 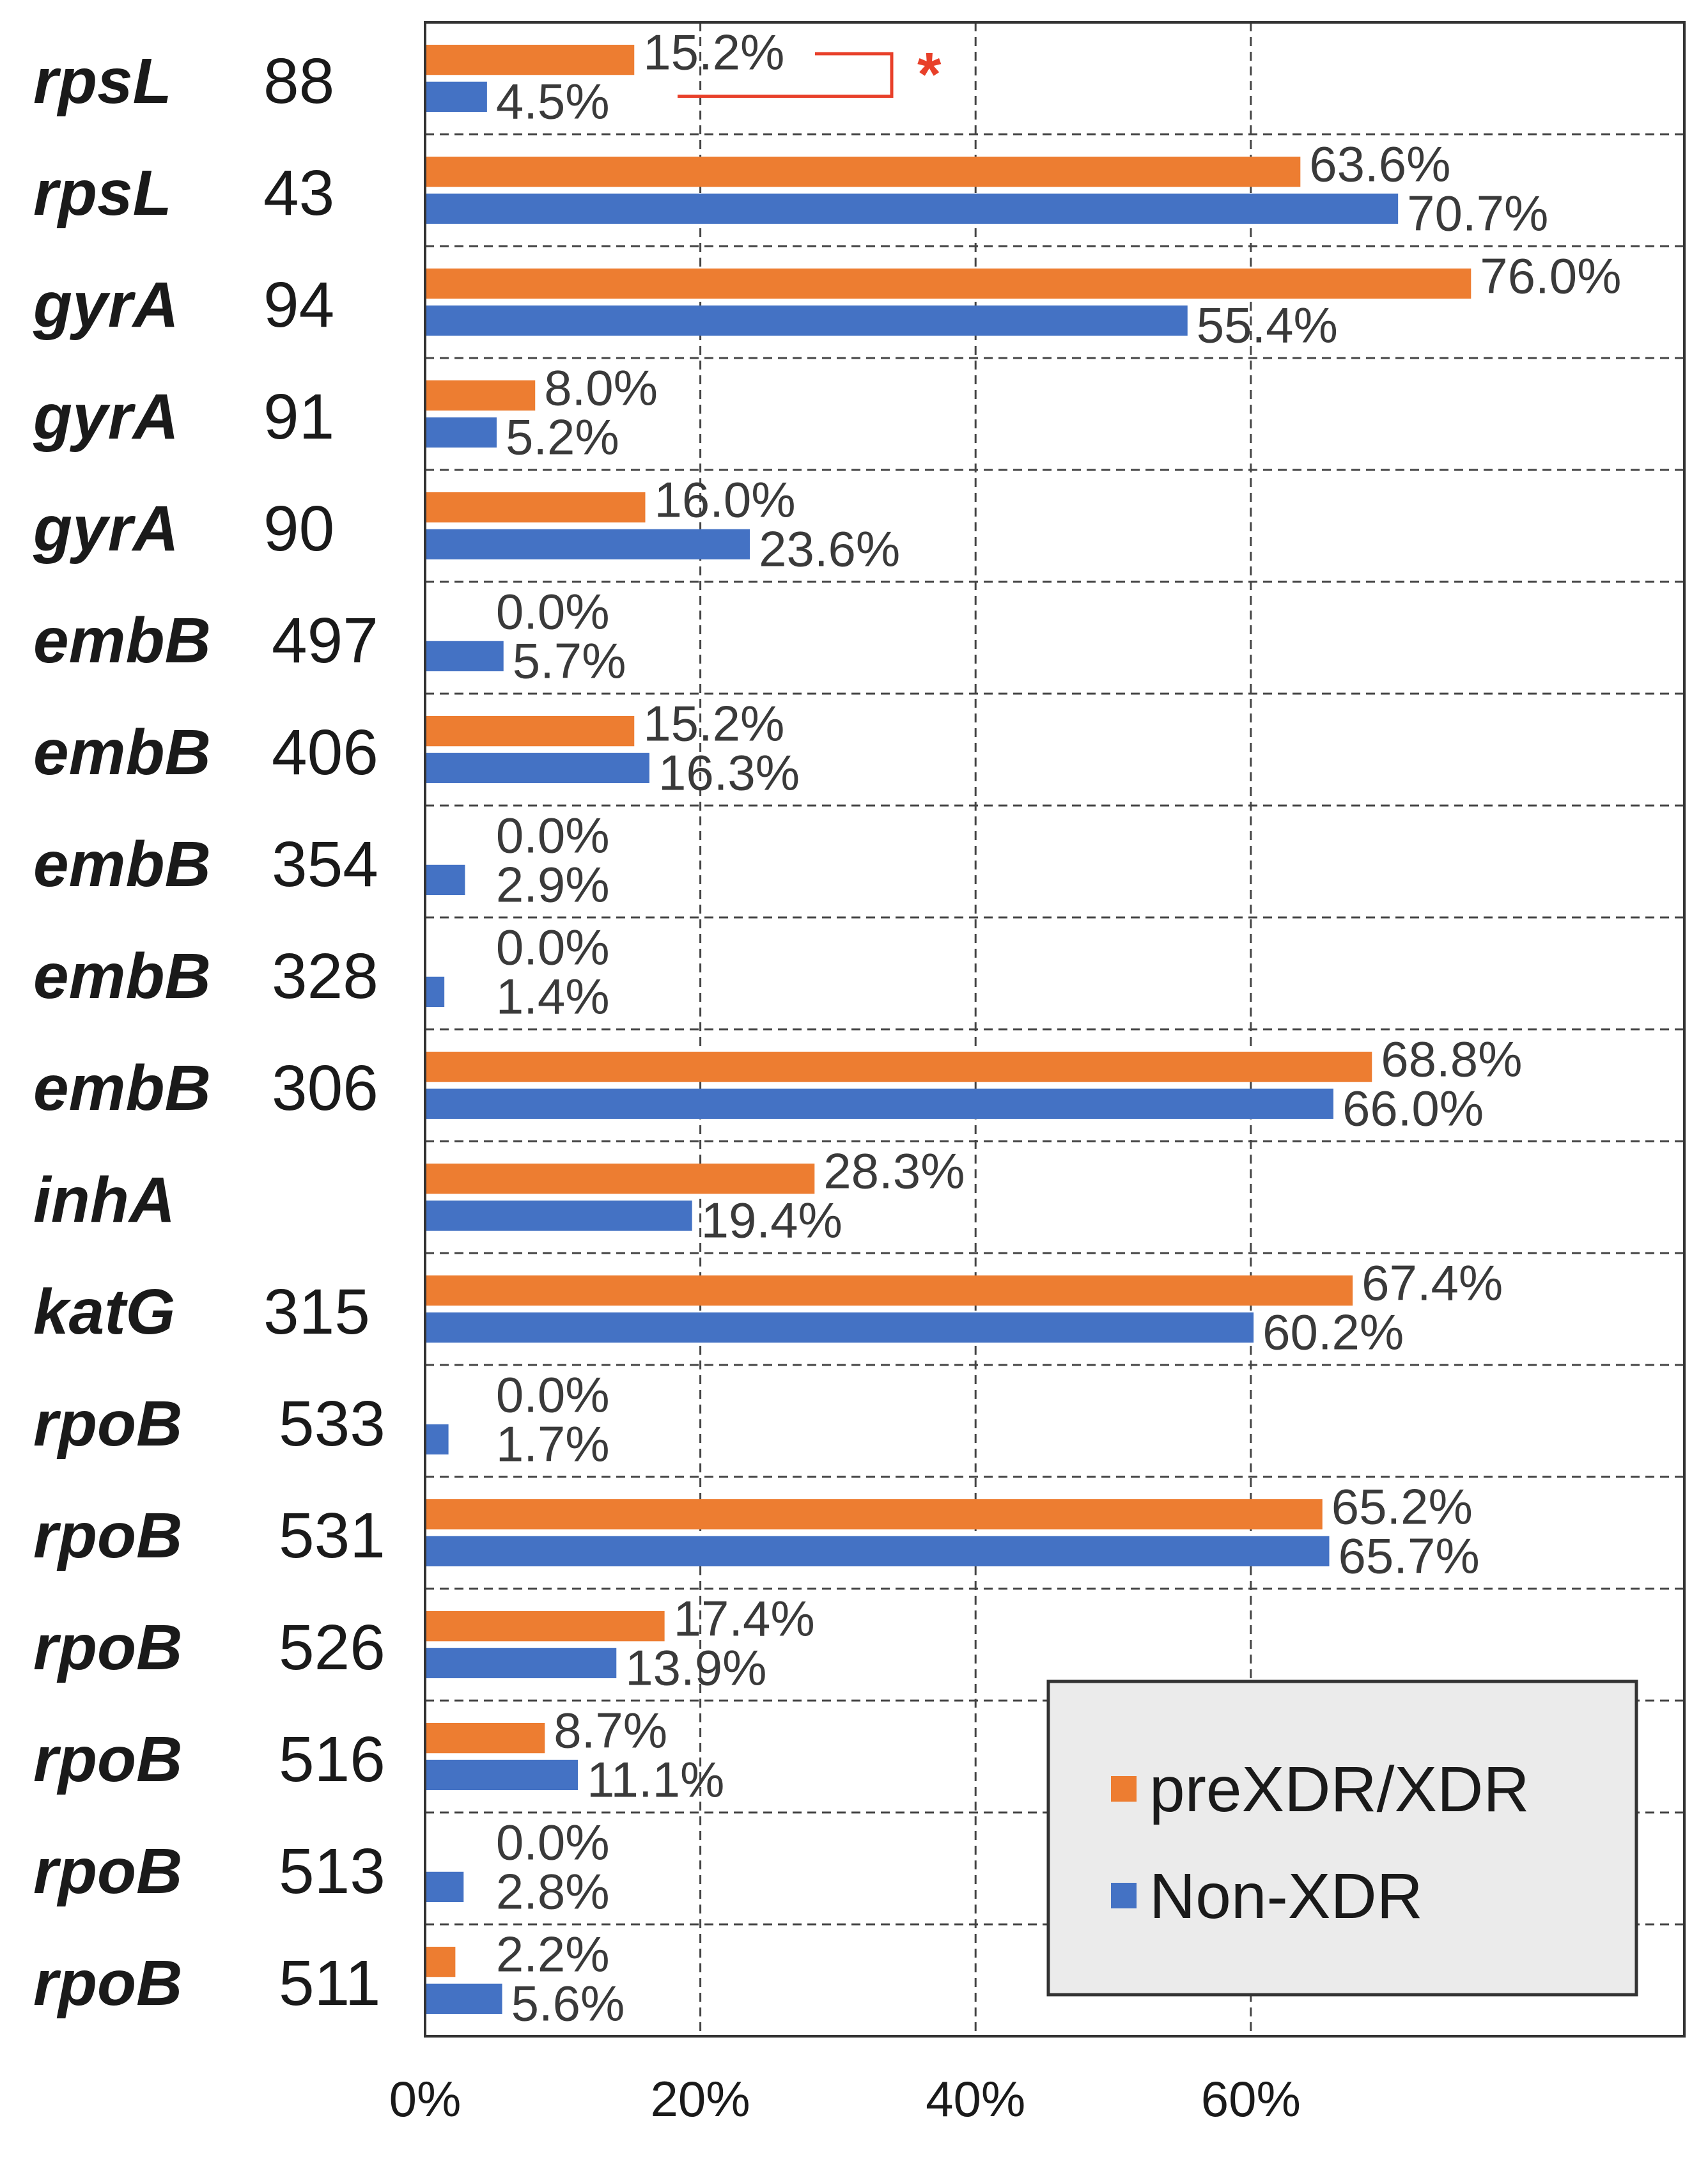 I want to click on data-label-prexdr: 8.7%, so click(x=610, y=1731).